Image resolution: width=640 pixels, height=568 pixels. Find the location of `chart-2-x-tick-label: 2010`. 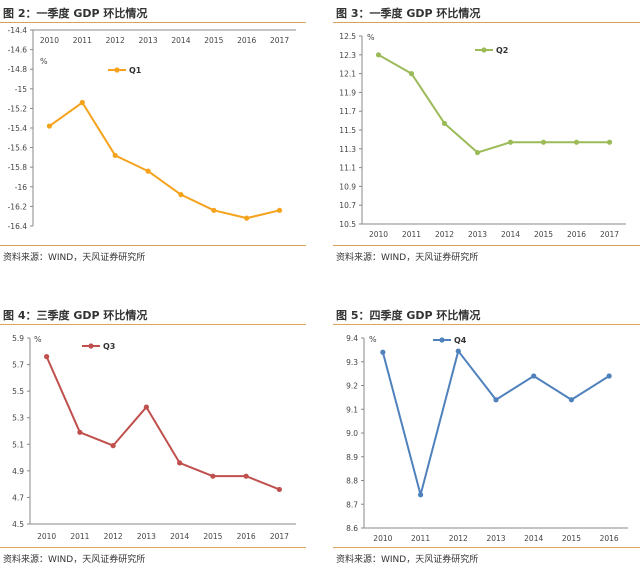

chart-2-x-tick-label: 2010 is located at coordinates (378, 234).